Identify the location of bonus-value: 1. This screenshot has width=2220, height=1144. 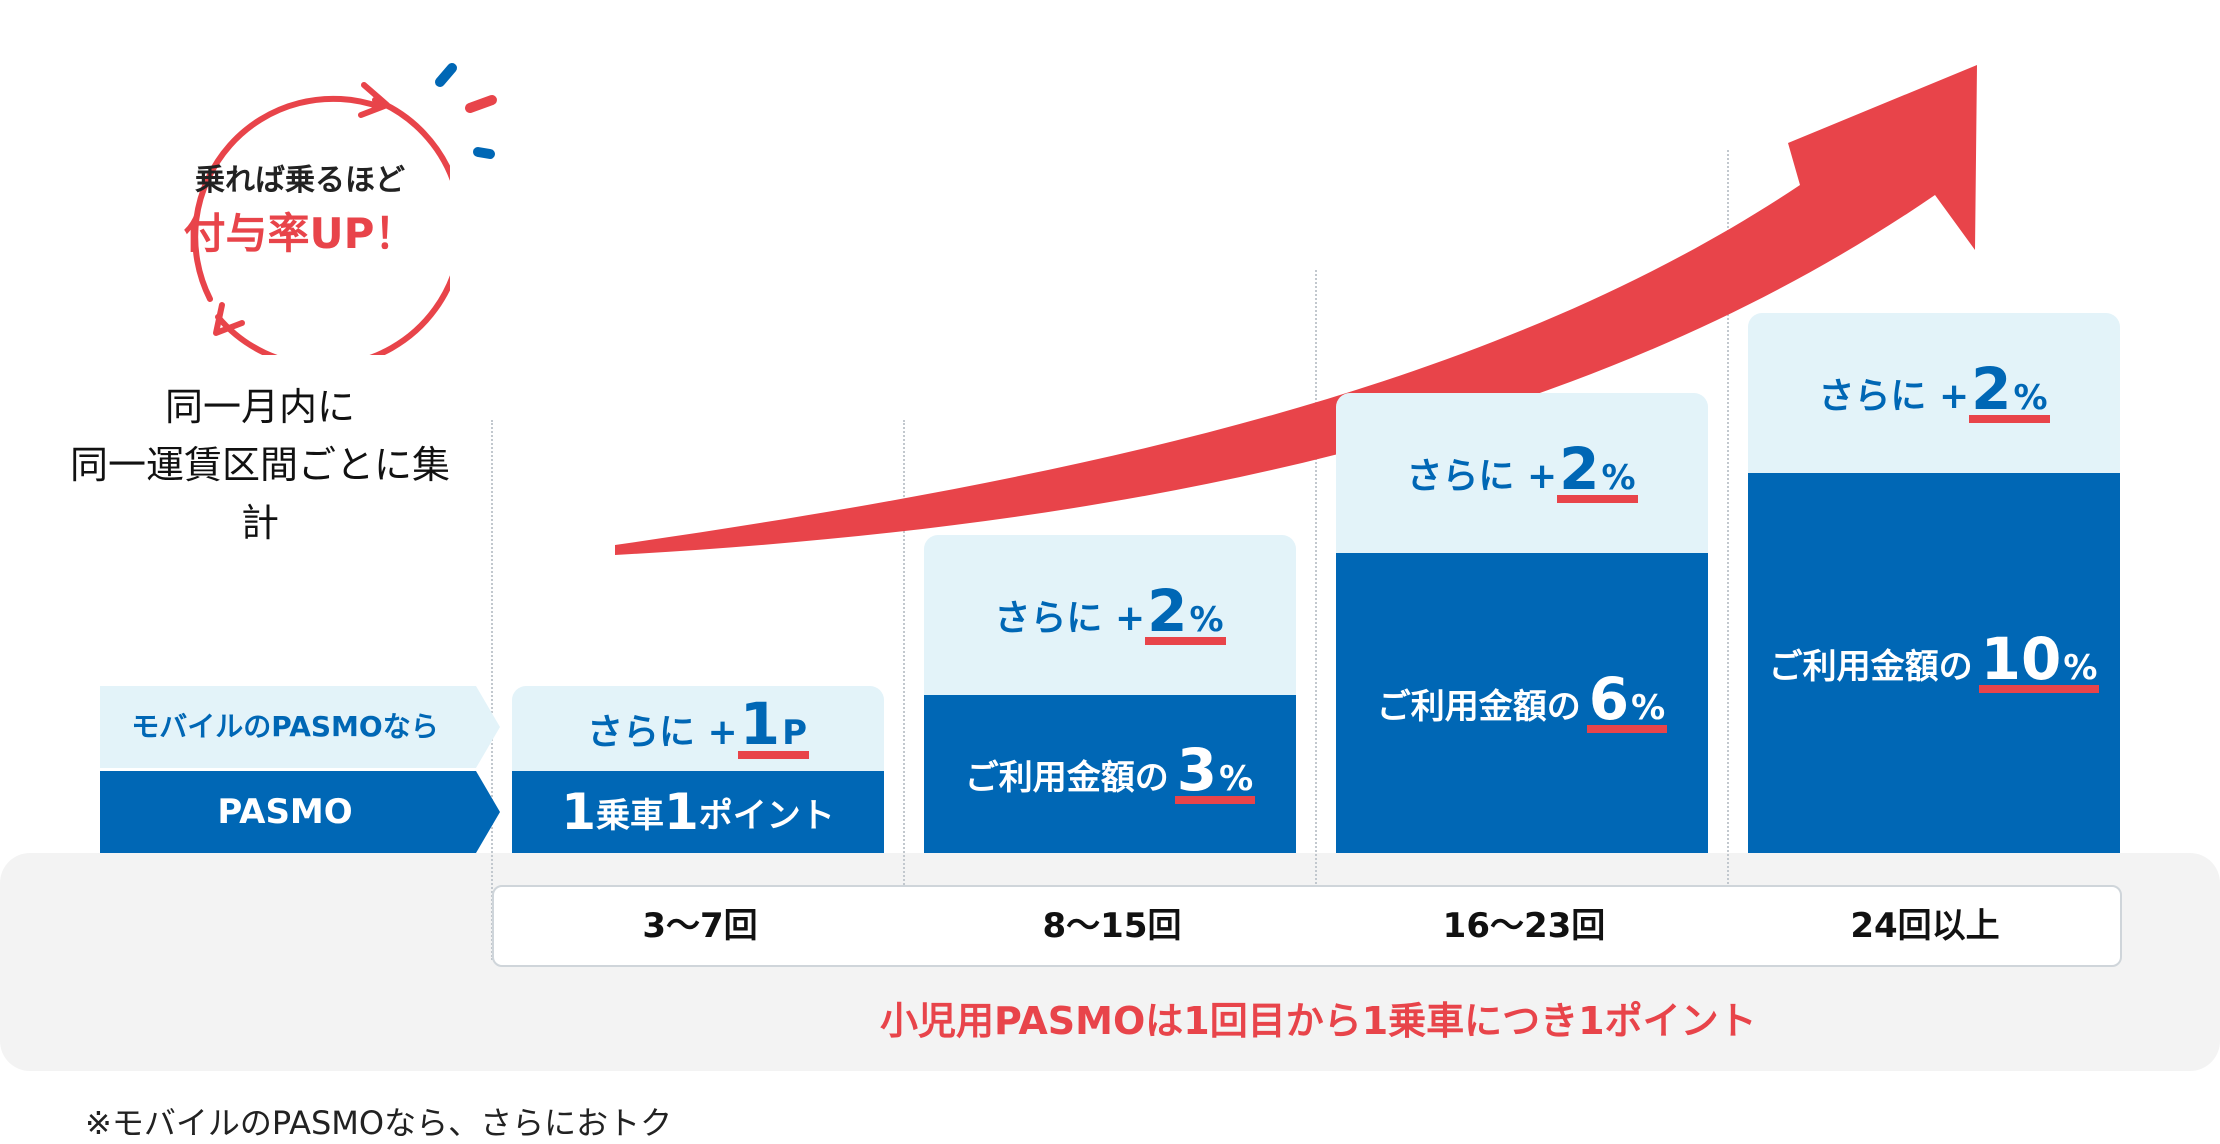
(760, 724).